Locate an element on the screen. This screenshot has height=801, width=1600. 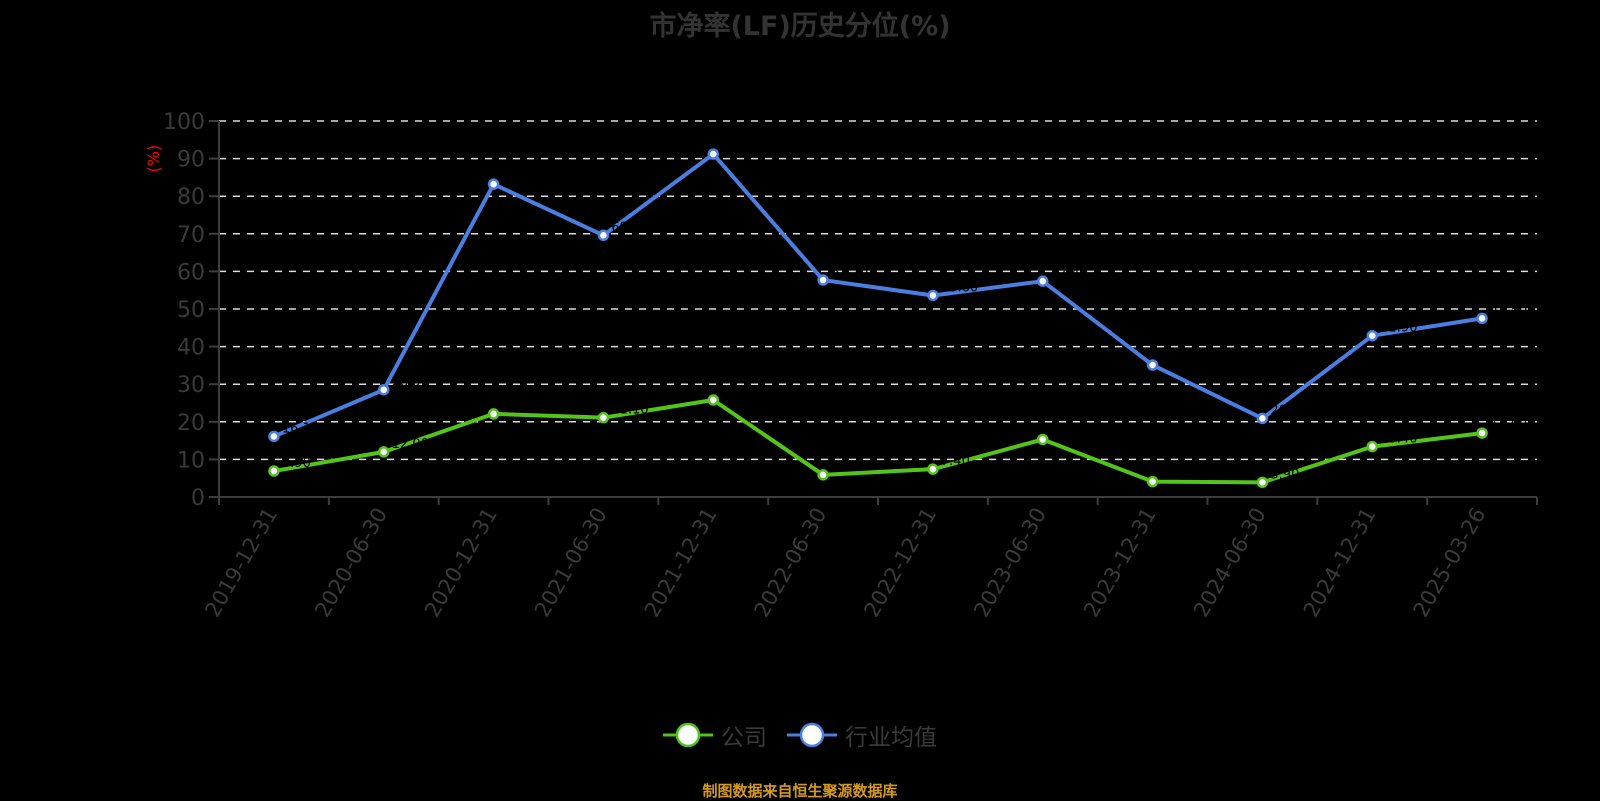
y-tick-label: 50 is located at coordinates (191, 310).